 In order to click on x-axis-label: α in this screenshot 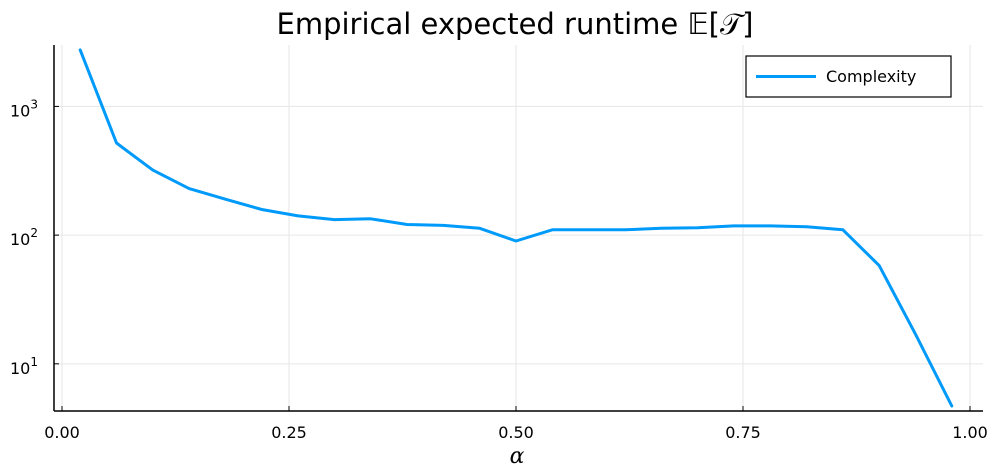, I will do `click(517, 456)`.